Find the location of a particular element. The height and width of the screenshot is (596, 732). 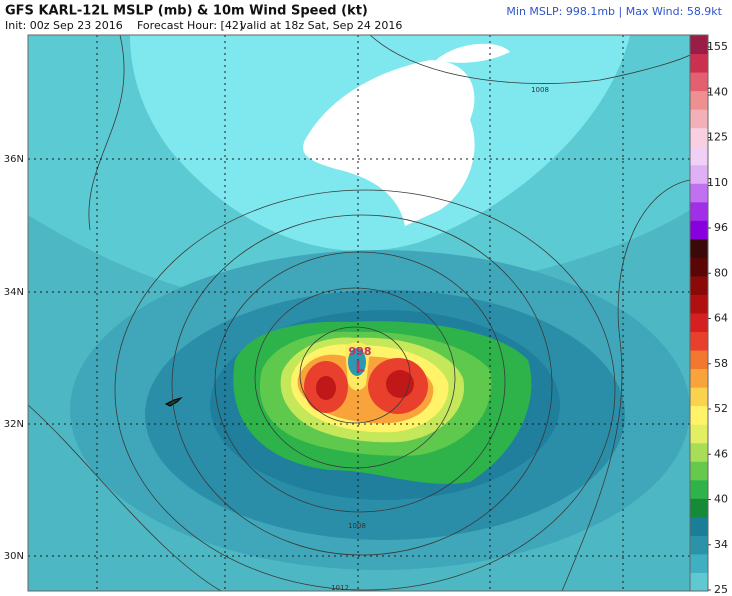

lat-label: 34N is located at coordinates (14, 292).